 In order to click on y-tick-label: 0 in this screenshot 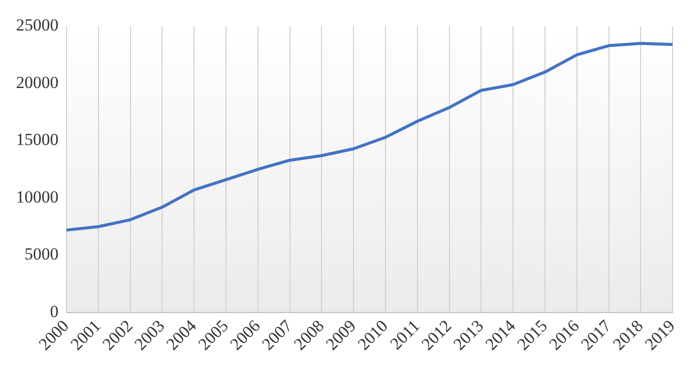, I will do `click(54, 311)`.